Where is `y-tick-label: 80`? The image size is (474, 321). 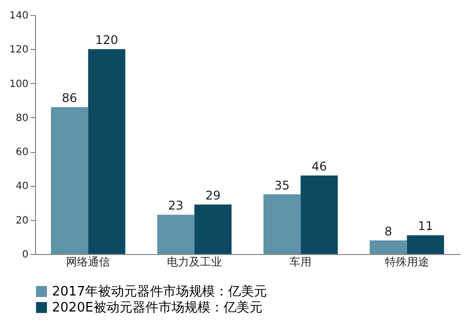 y-tick-label: 80 is located at coordinates (22, 118).